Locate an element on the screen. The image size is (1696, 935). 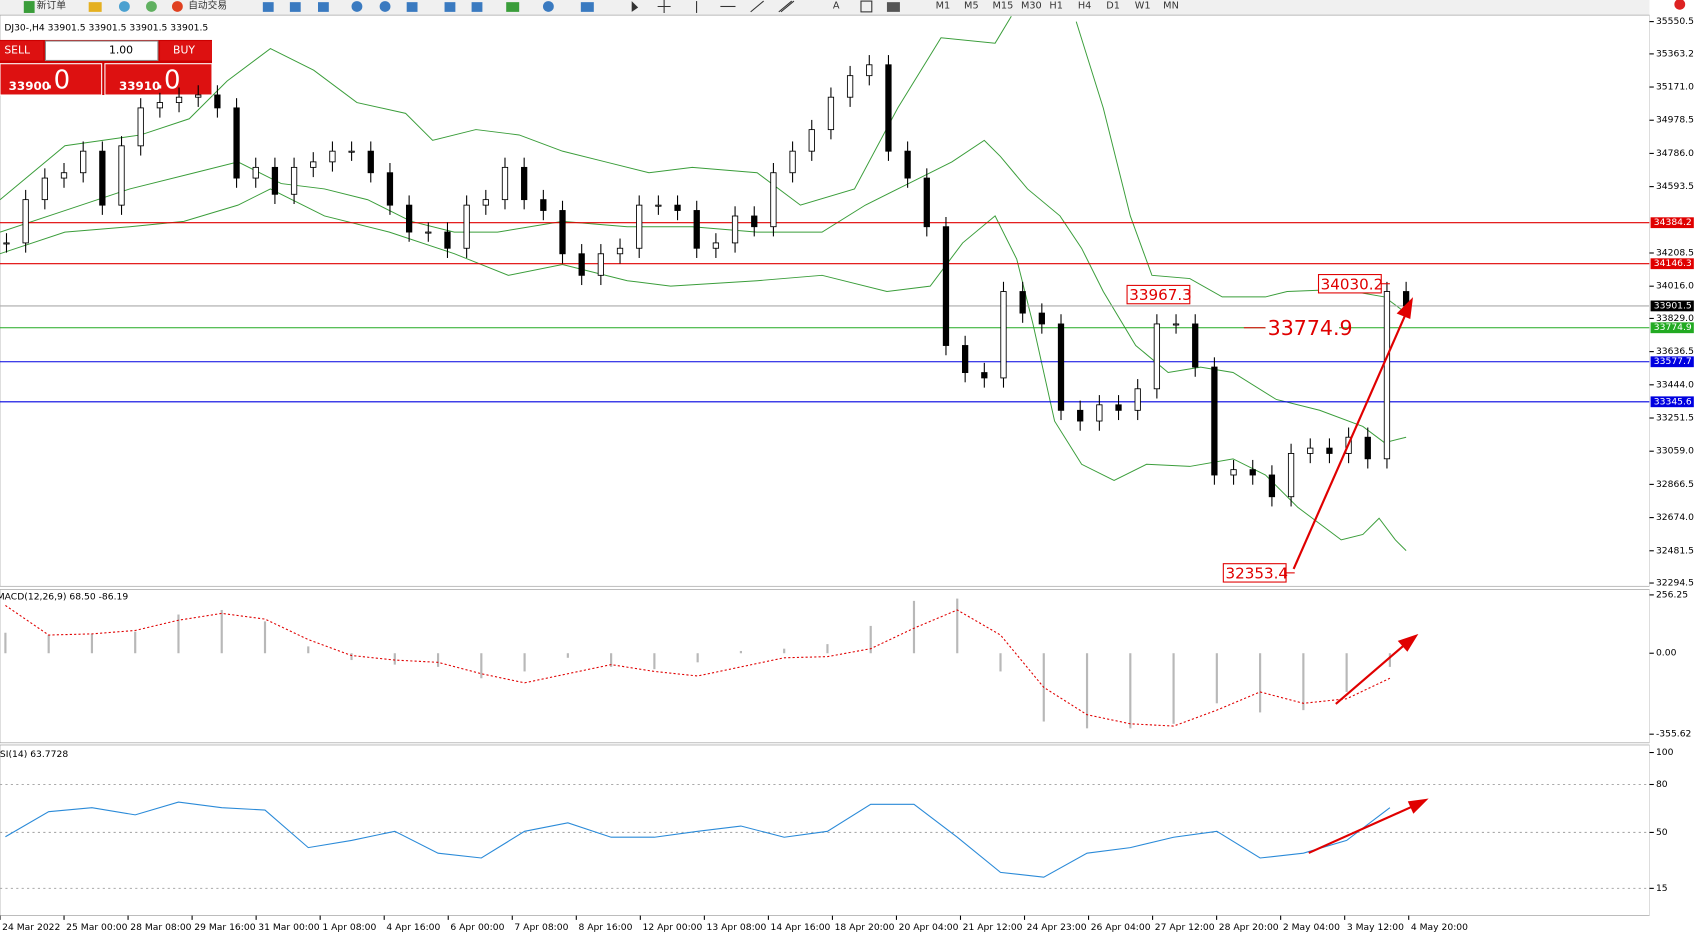
auto-trading-icon is located at coordinates (177, 6).